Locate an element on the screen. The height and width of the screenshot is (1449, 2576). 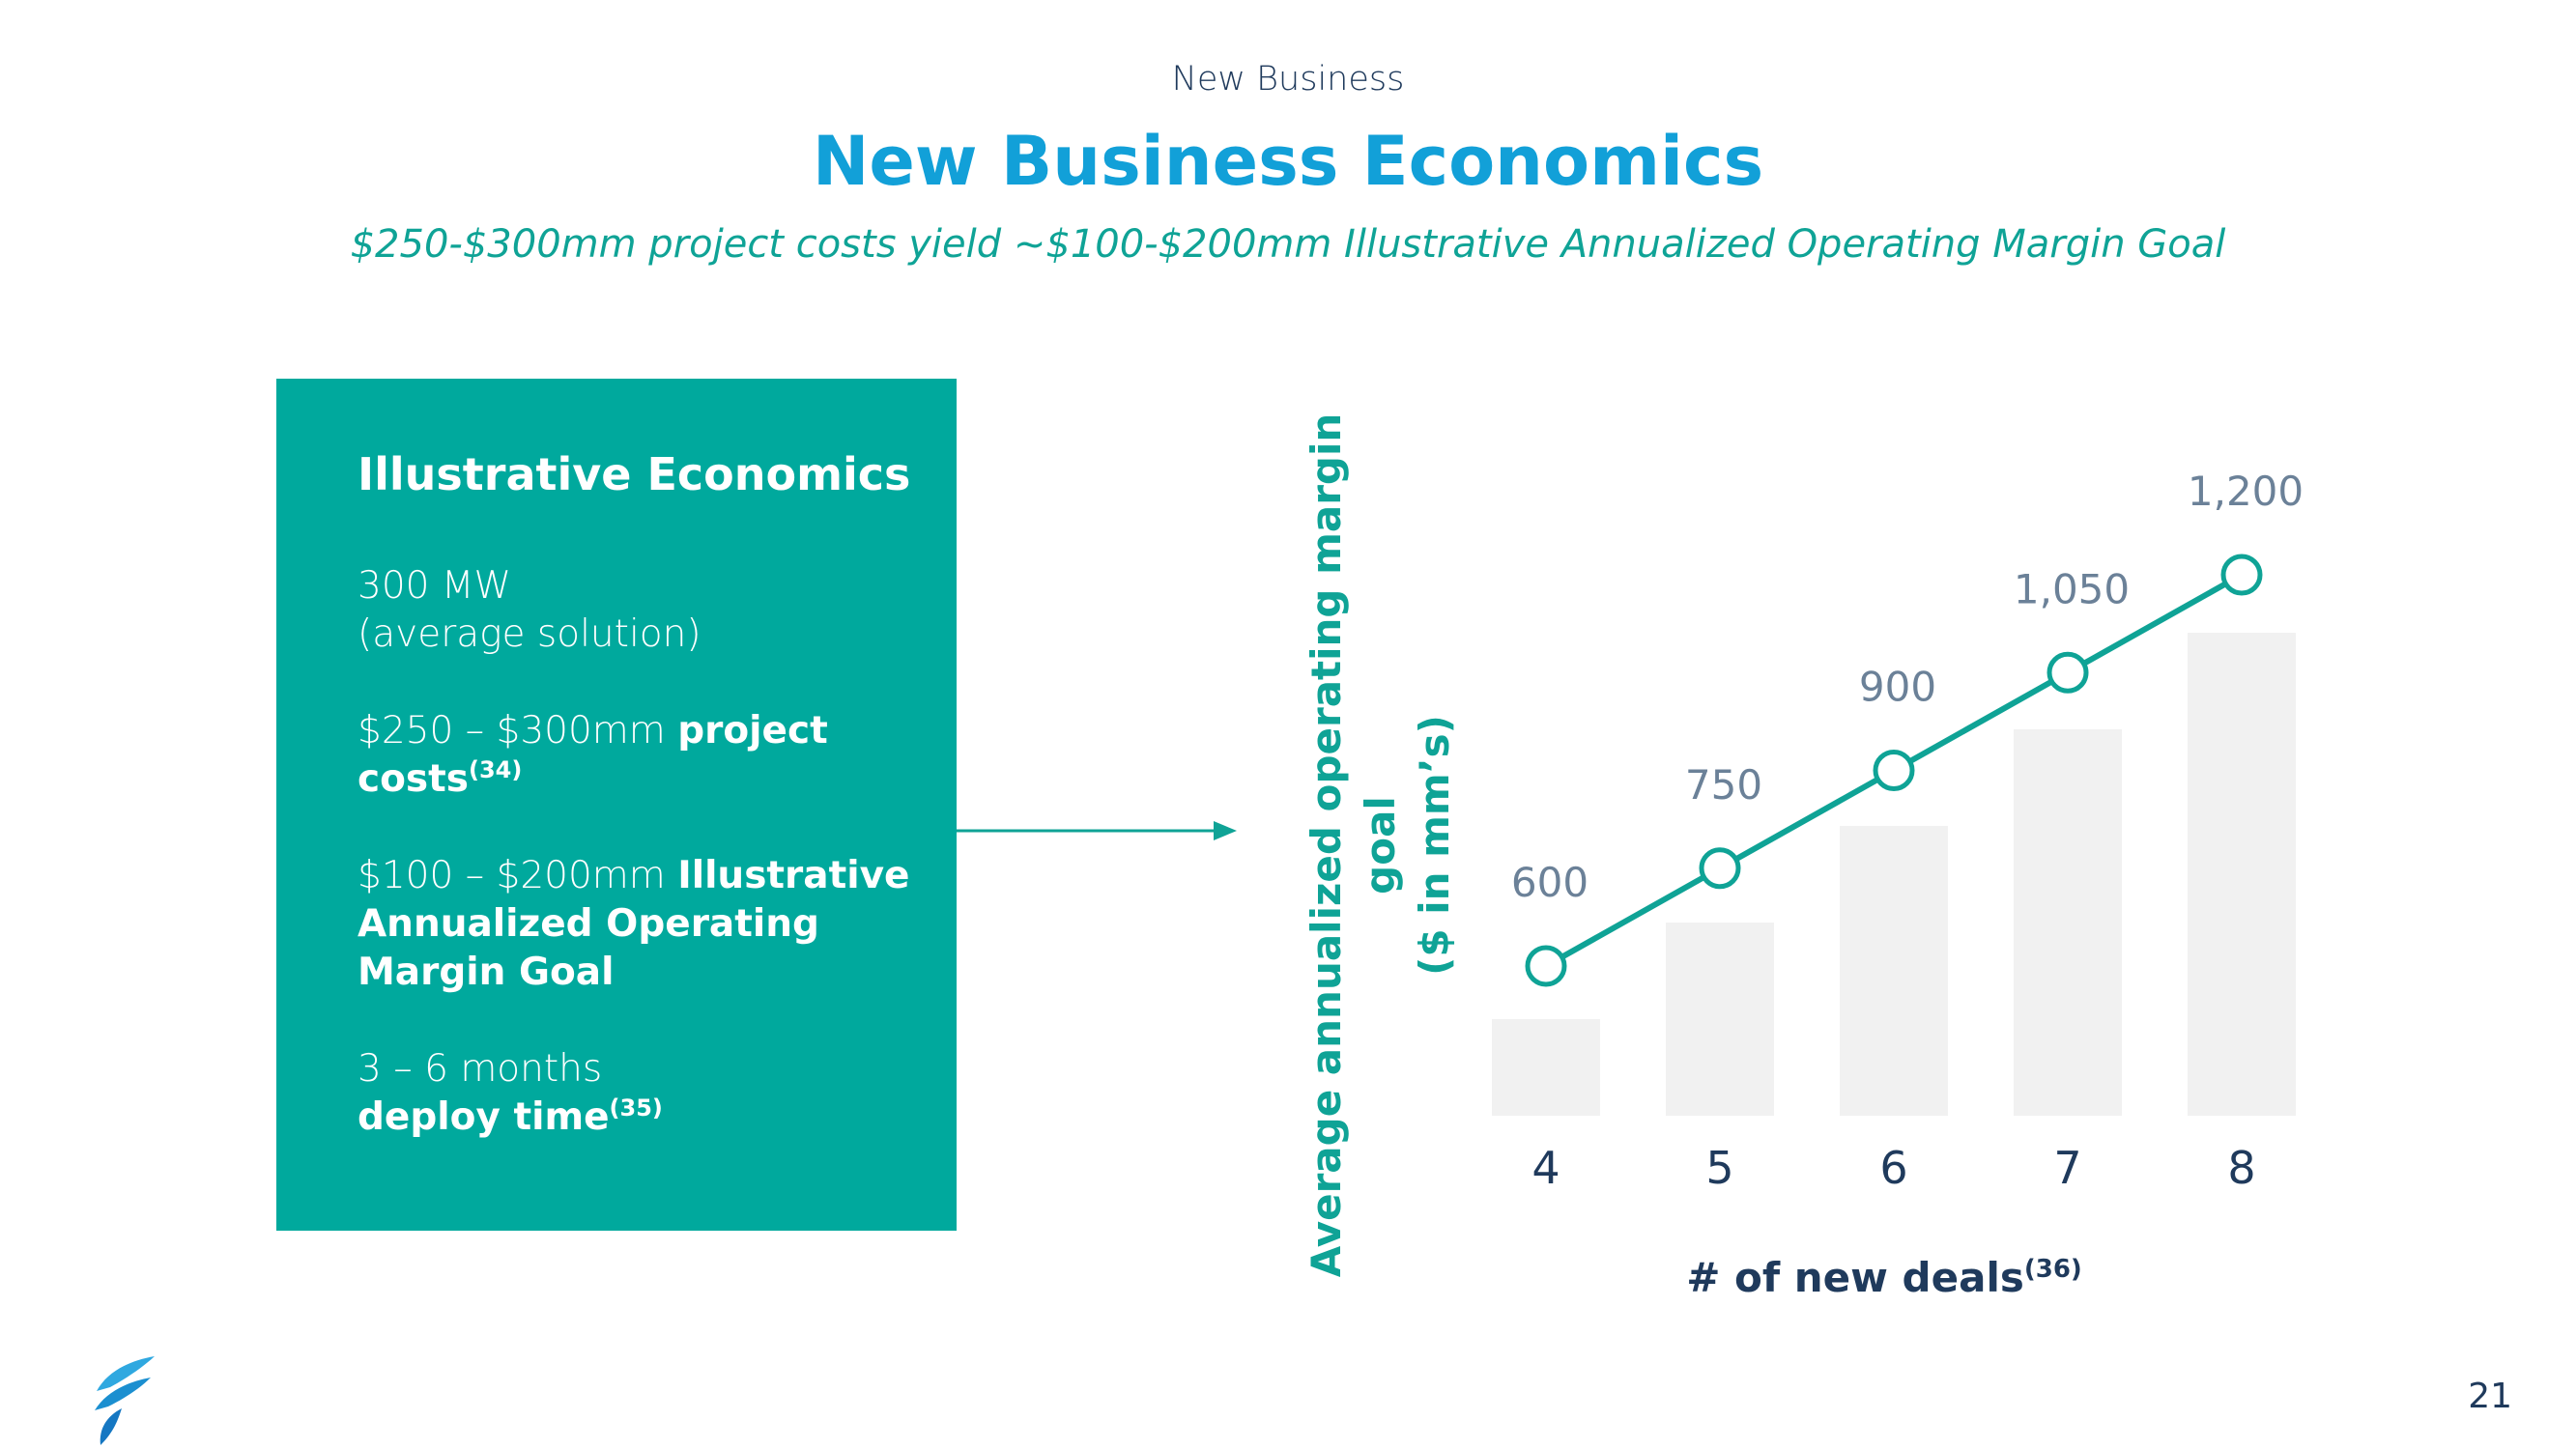
page-title: New Business Economics is located at coordinates (1288, 161).